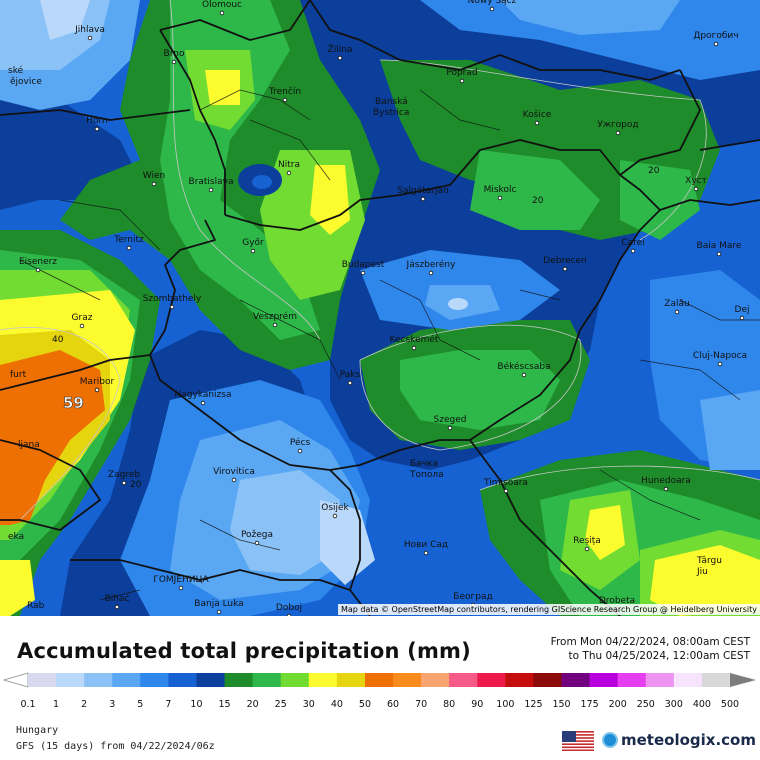 The height and width of the screenshot is (760, 760). What do you see at coordinates (492, 3) in the screenshot?
I see `city-label: Nowy Sącz` at bounding box center [492, 3].